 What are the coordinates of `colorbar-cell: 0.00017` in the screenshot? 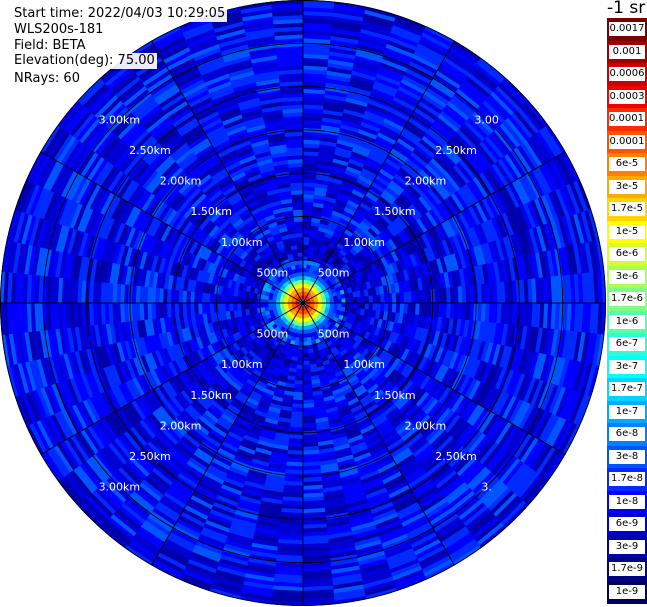 It's located at (627, 119).